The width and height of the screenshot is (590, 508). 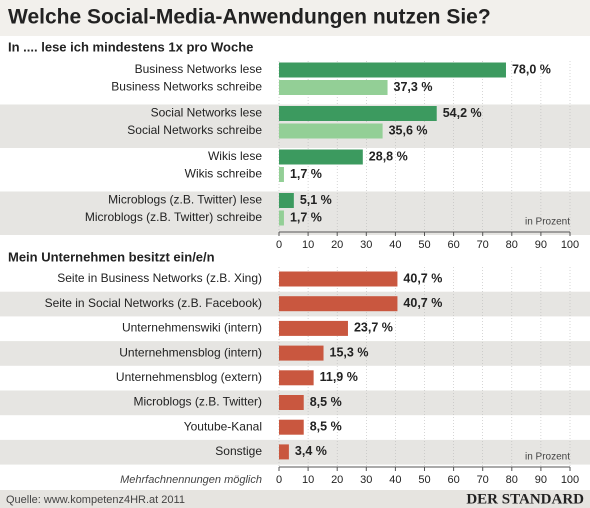 I want to click on value-label: 35,6 %, so click(x=408, y=130).